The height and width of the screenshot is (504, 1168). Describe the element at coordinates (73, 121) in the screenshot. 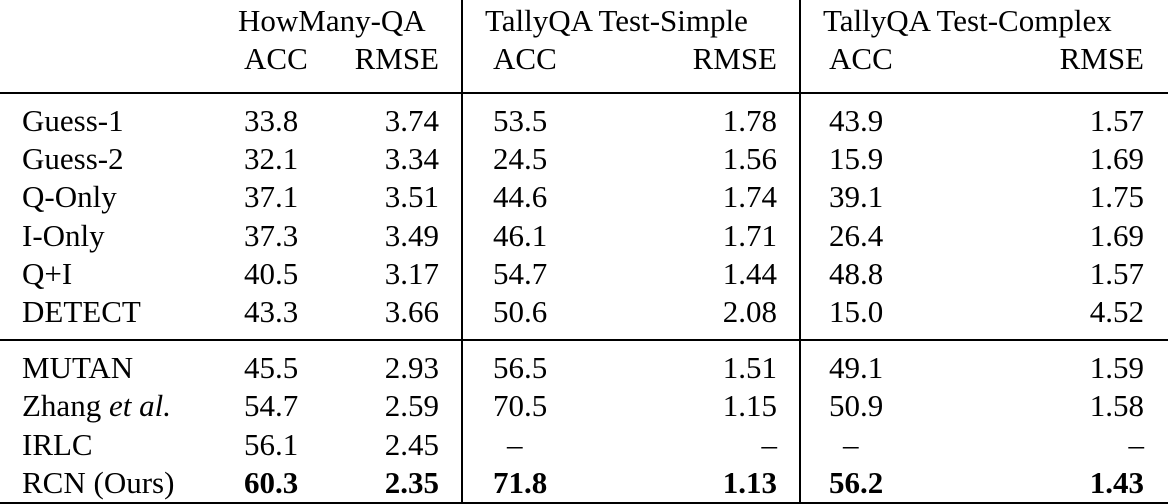

I see `method-name: Guess-1` at that location.